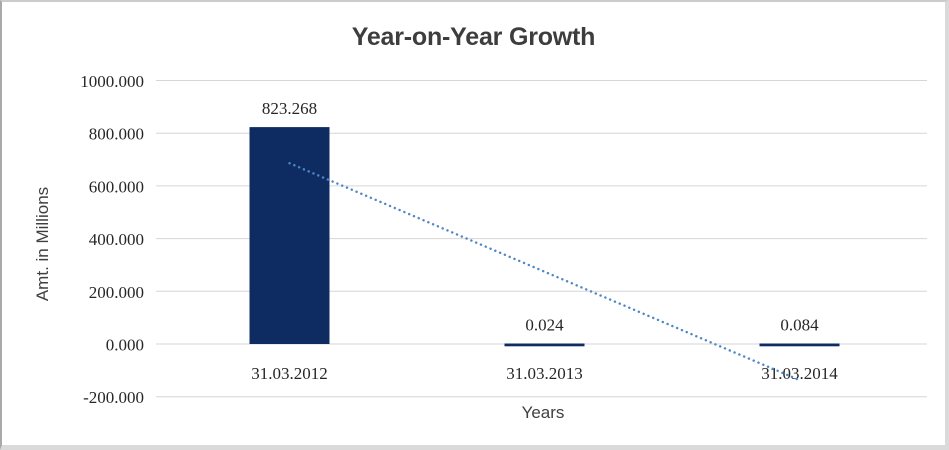  Describe the element at coordinates (116, 134) in the screenshot. I see `y-tick-label: 800.000` at that location.